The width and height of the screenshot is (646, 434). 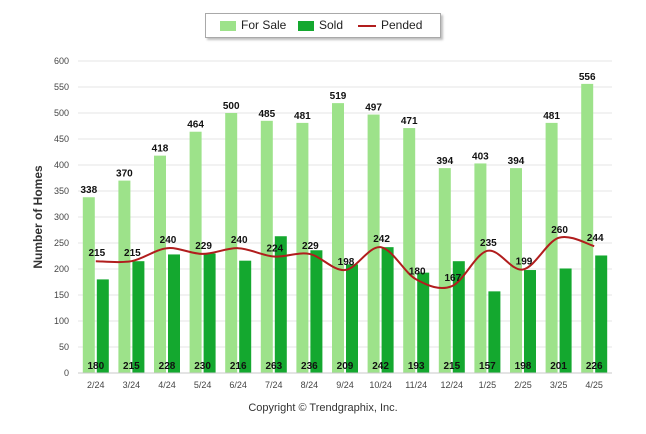 I want to click on y-tick-label: 600, so click(x=61, y=61).